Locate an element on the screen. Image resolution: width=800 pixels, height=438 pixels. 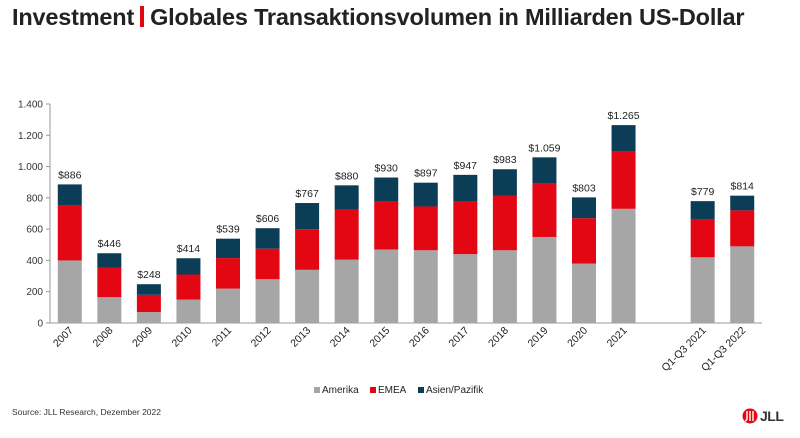
bar-emea-Q1-Q32022 is located at coordinates (742, 228).